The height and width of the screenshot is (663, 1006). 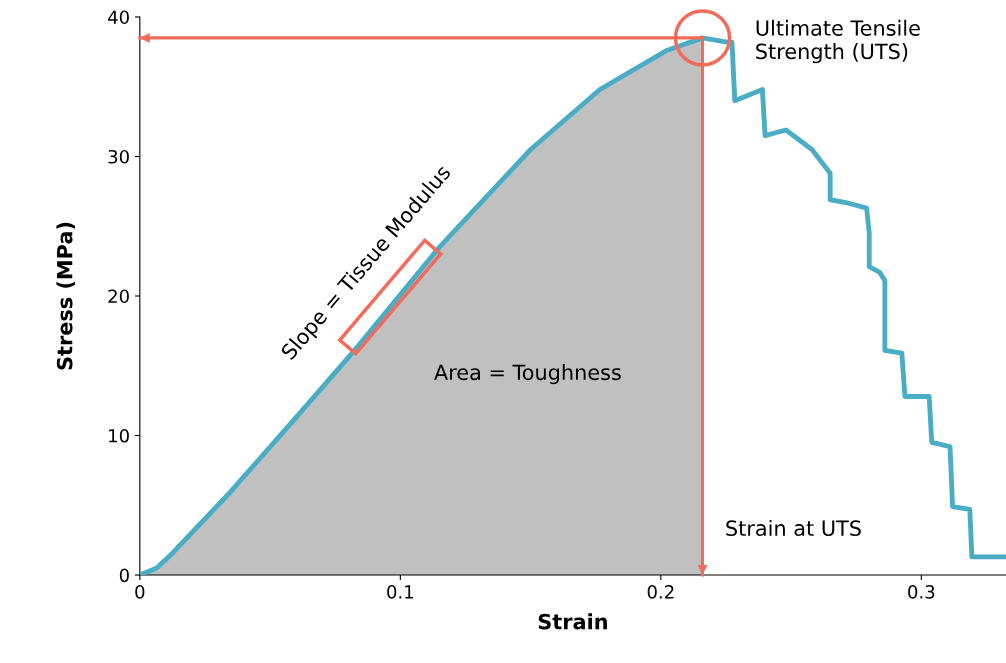 I want to click on x-axis-title: Strain, so click(x=572, y=621).